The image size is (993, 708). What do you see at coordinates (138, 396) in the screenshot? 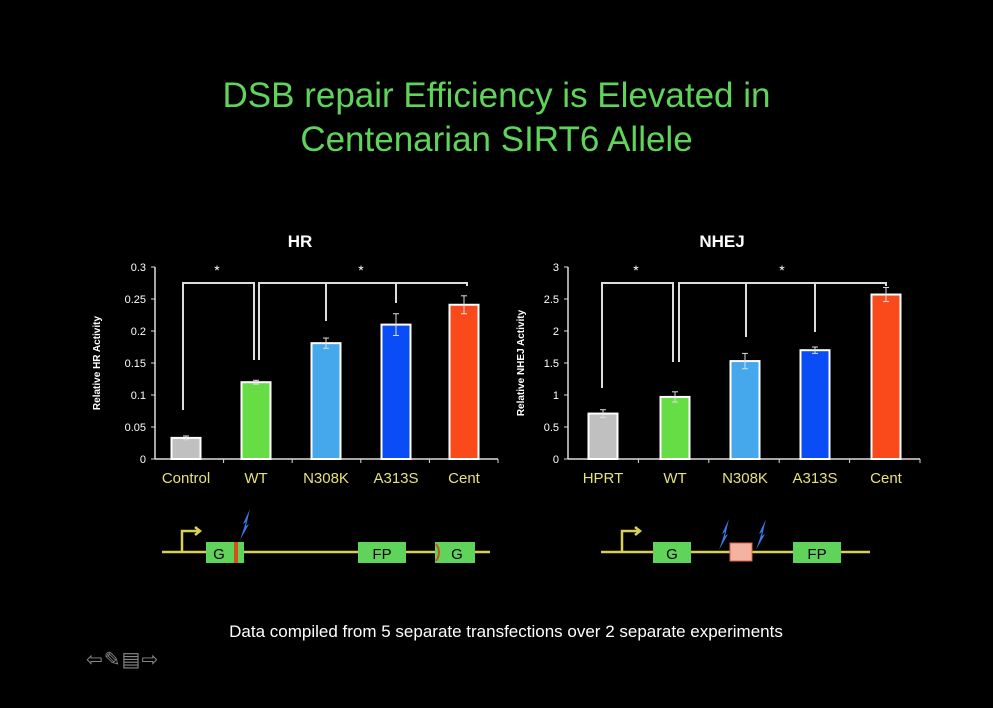
I see `y-tick-label: 0.1` at bounding box center [138, 396].